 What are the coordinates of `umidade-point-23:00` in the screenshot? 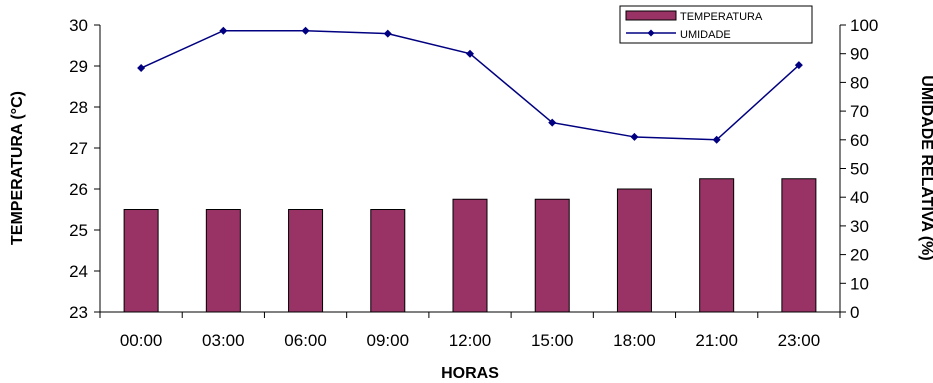 It's located at (798, 65).